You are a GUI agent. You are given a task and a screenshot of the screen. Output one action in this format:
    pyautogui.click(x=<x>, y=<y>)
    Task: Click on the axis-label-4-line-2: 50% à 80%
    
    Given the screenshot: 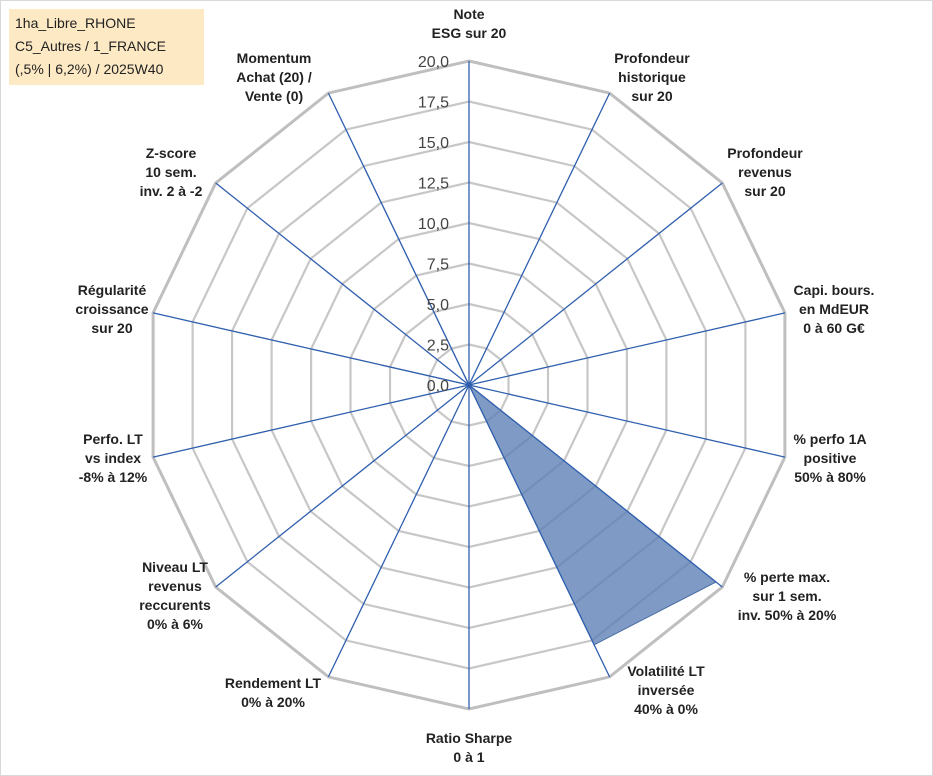 What is the action you would take?
    pyautogui.click(x=830, y=477)
    